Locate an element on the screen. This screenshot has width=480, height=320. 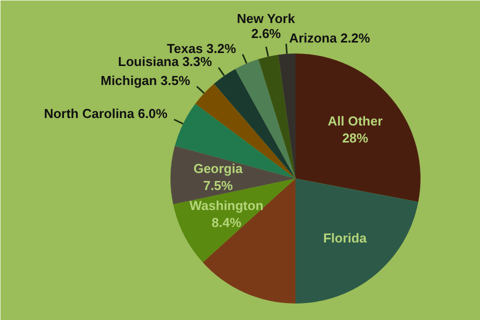
slice-label: Florida is located at coordinates (345, 238).